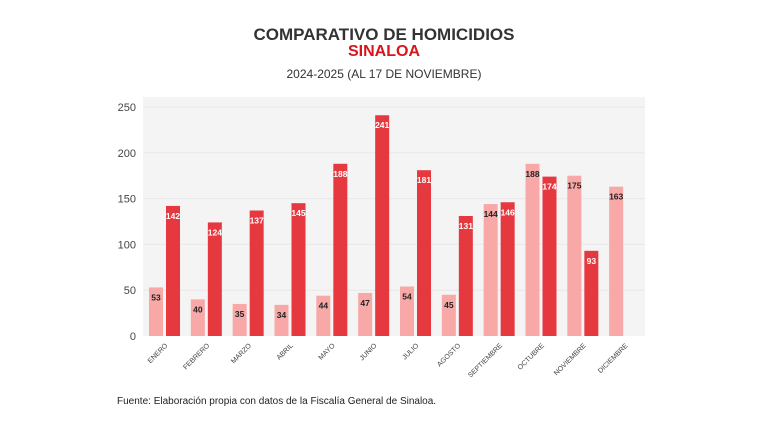 Image resolution: width=768 pixels, height=432 pixels. What do you see at coordinates (384, 34) in the screenshot?
I see `chart-title: COMPARATIVO DE HOMICIDIOS` at bounding box center [384, 34].